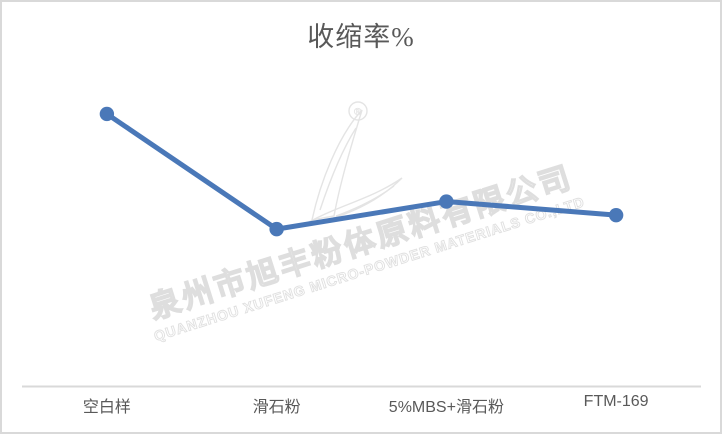  I want to click on watermark-logo-swoosh-icon: ®, so click(352, 164).